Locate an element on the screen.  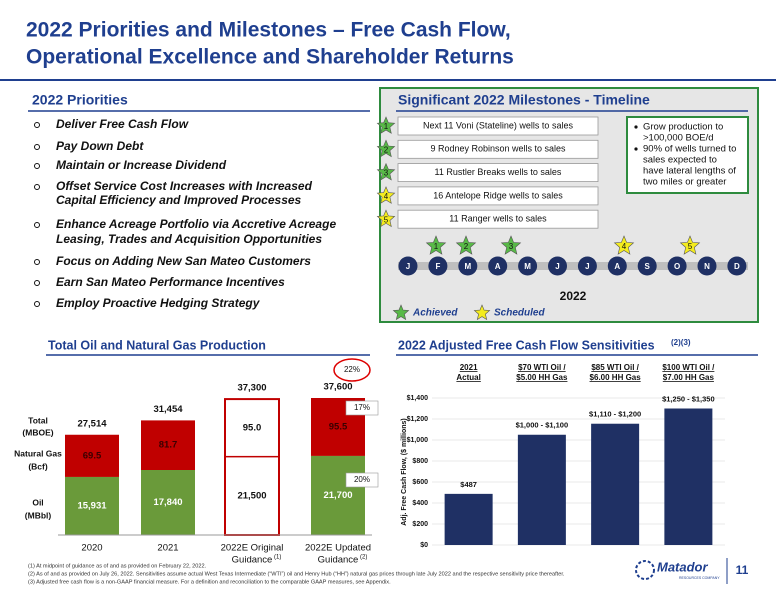
value-label: $487 is located at coordinates (468, 484).